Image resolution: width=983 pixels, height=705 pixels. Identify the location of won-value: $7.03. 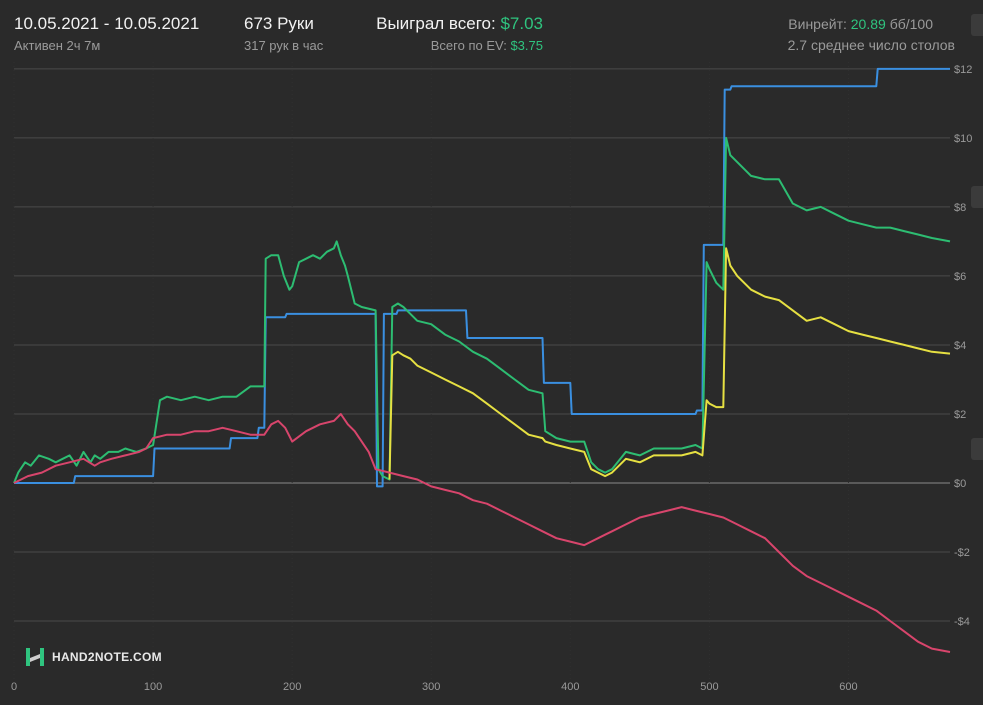
(521, 23).